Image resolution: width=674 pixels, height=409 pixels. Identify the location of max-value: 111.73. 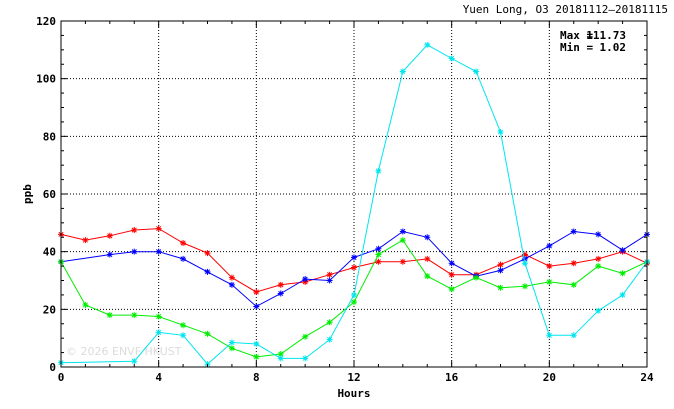
(606, 35).